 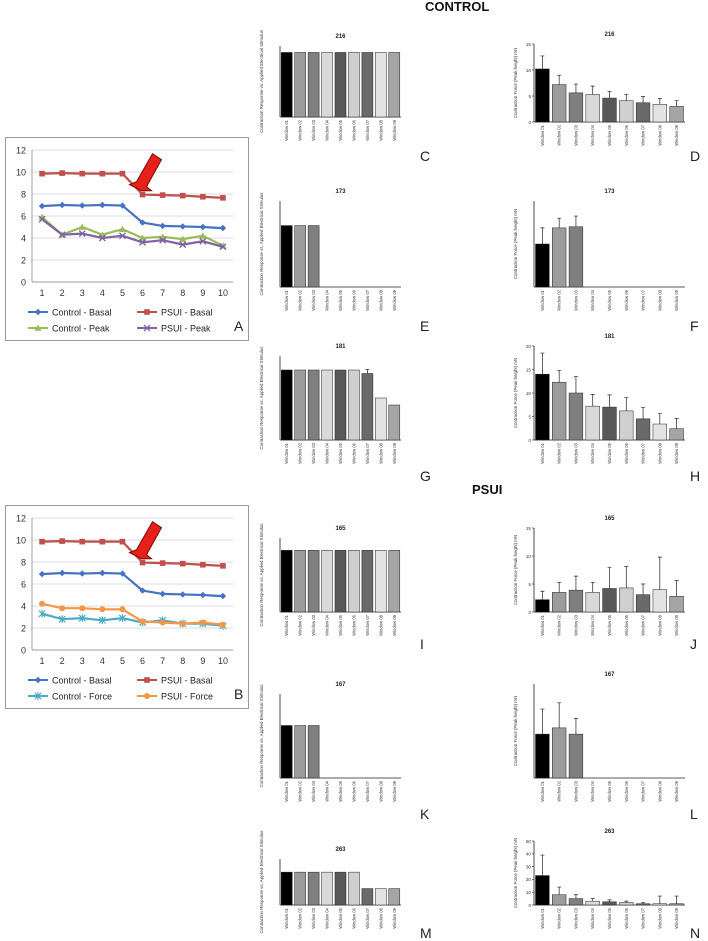 I want to click on panel-letter-b: B, so click(x=239, y=694).